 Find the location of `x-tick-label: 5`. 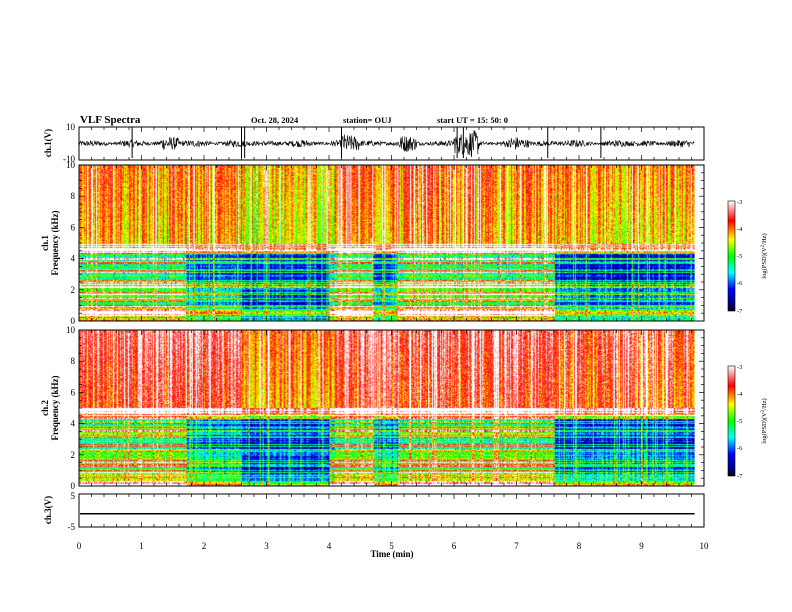

x-tick-label: 5 is located at coordinates (391, 546).